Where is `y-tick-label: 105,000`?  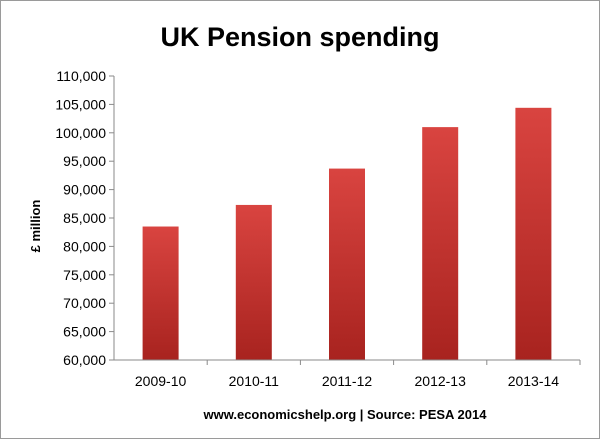 y-tick-label: 105,000 is located at coordinates (80, 104).